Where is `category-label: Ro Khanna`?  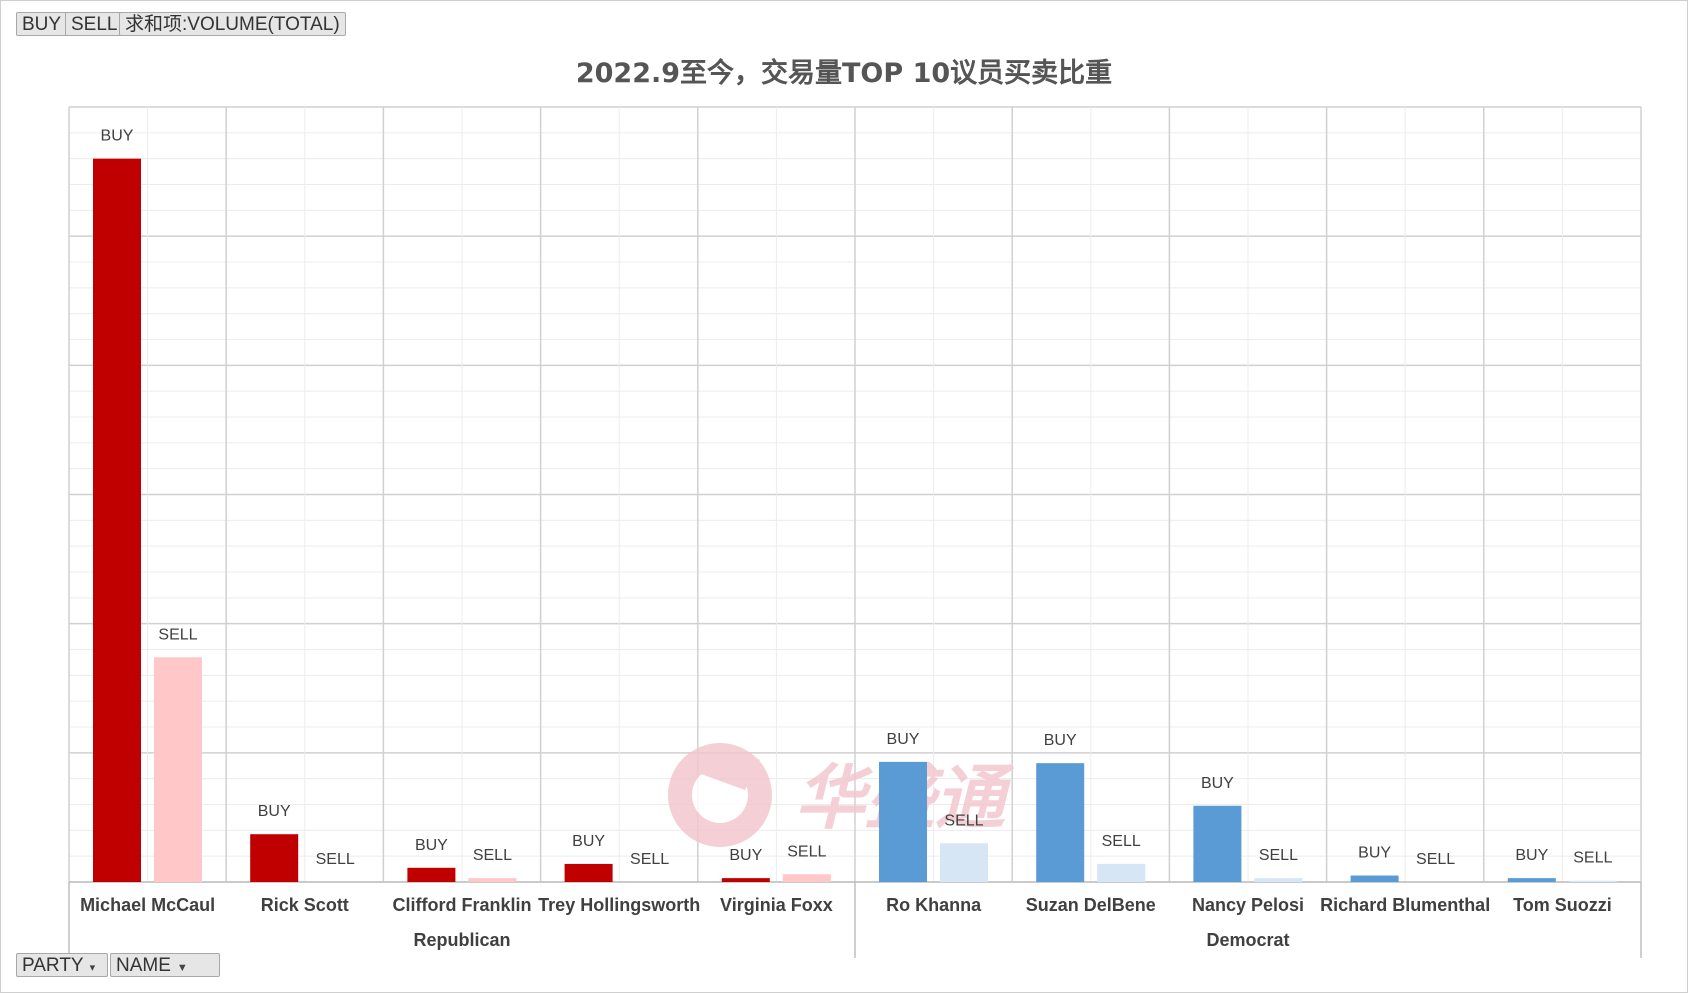 category-label: Ro Khanna is located at coordinates (934, 905).